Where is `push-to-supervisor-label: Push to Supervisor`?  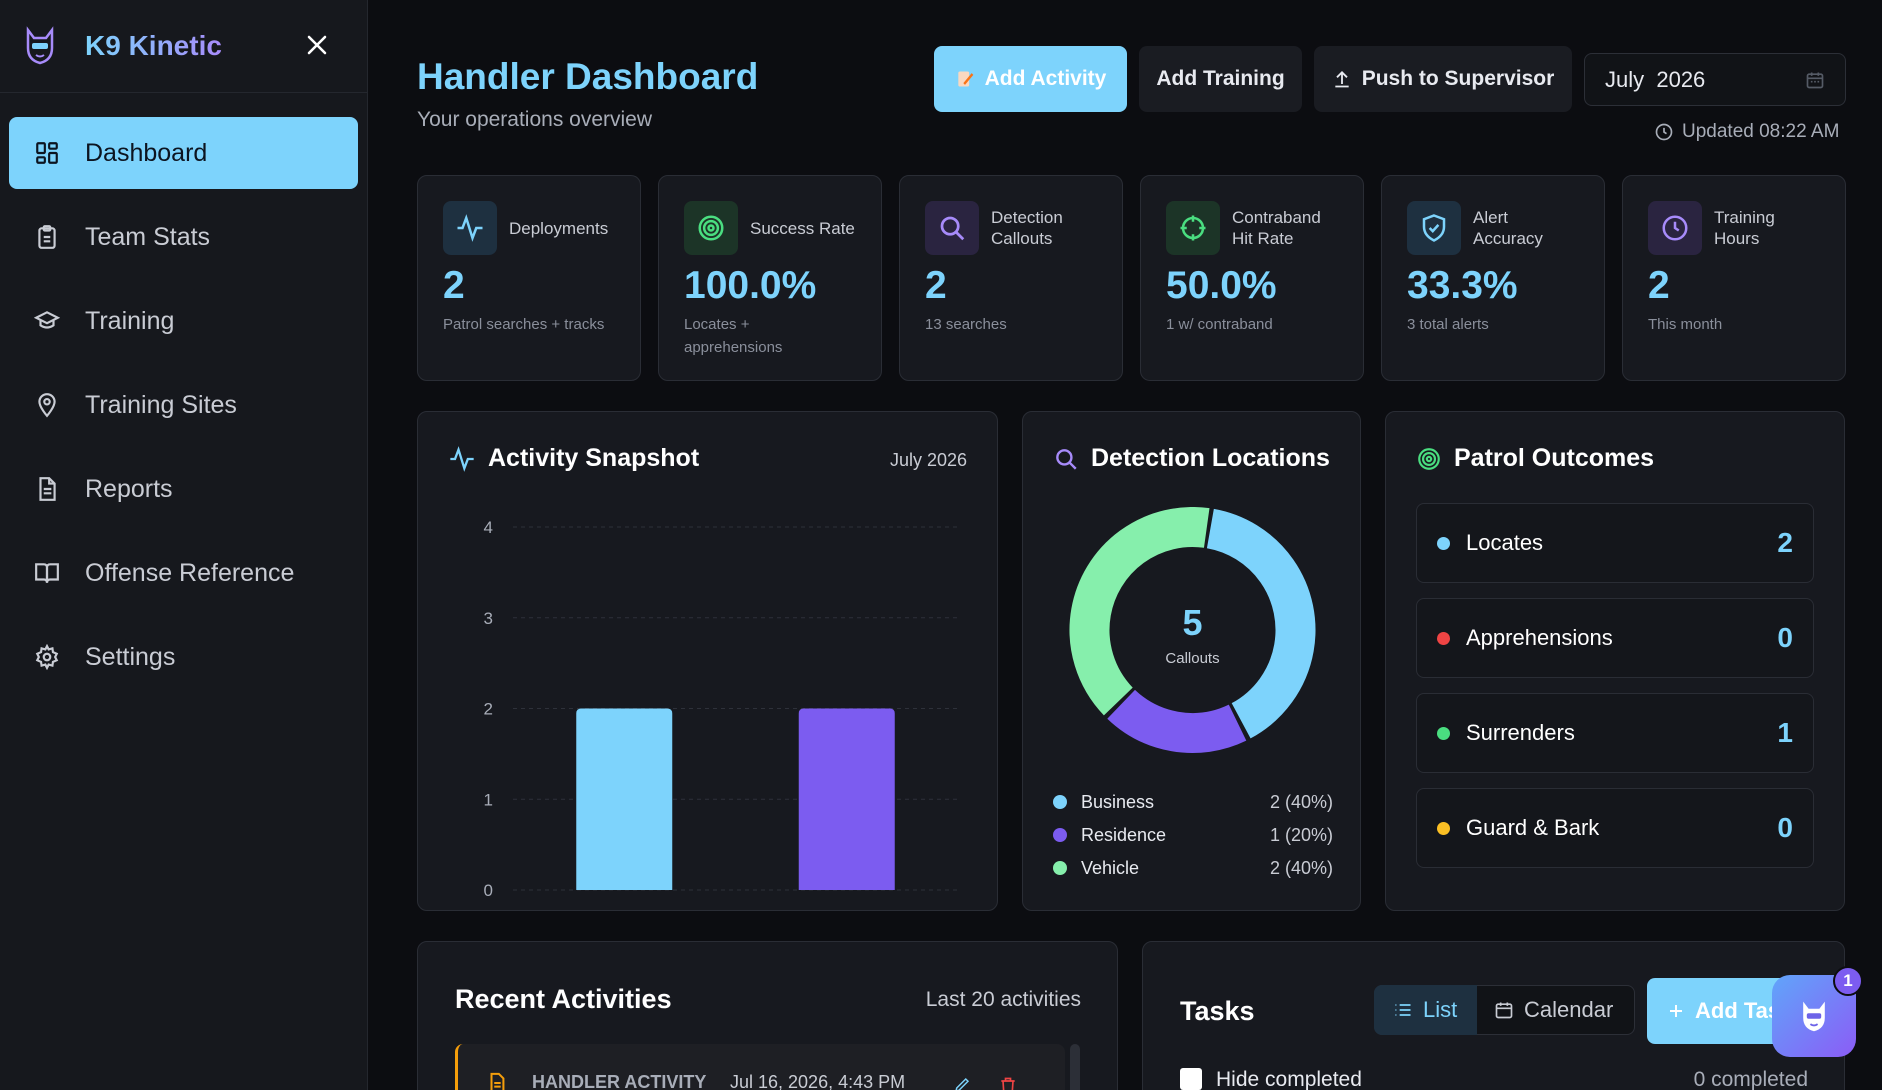 push-to-supervisor-label: Push to Supervisor is located at coordinates (1458, 78).